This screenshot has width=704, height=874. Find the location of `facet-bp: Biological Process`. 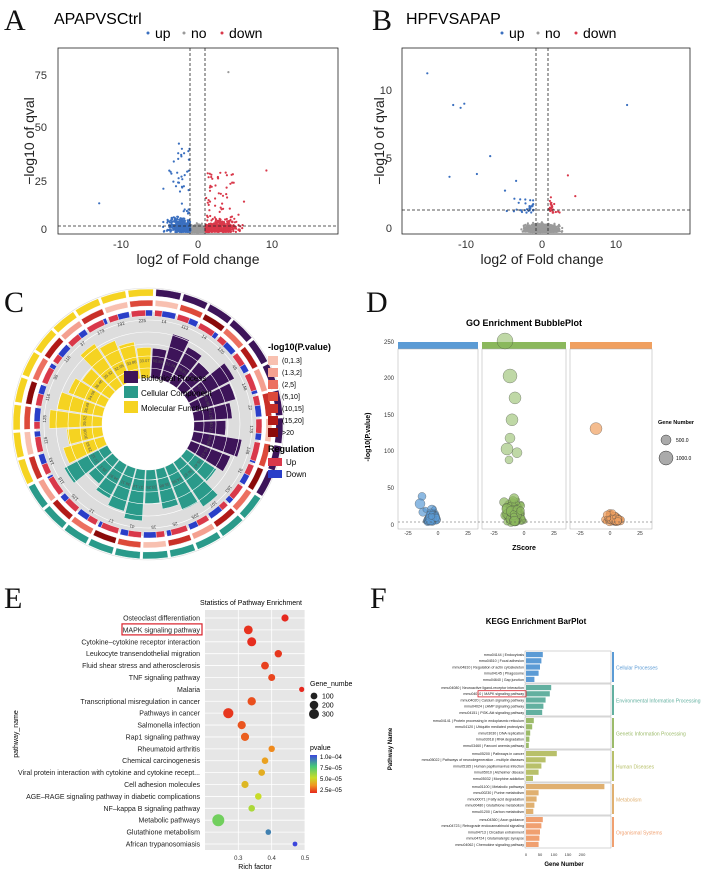

facet-bp: Biological Process is located at coordinates (438, 436).